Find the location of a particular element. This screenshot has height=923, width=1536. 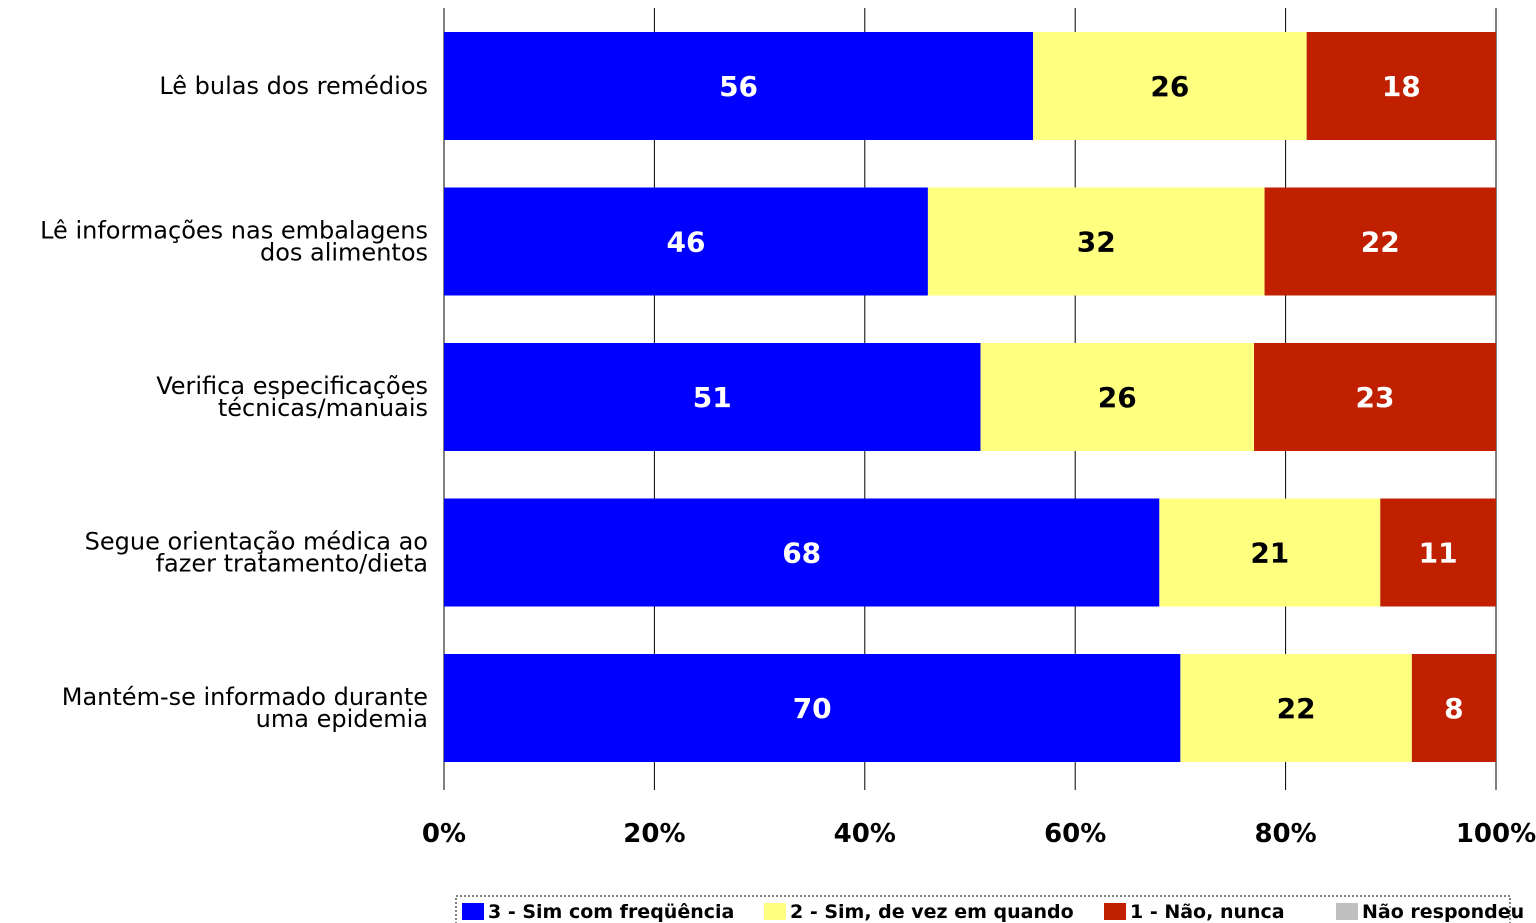

data-label: 68 is located at coordinates (801, 553).